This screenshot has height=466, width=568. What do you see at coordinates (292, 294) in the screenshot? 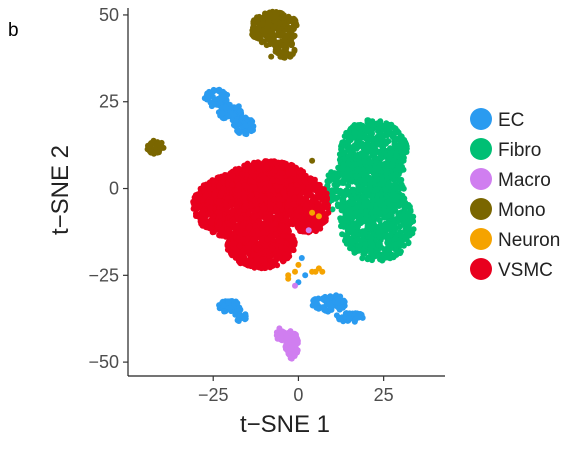
I see `series-macro` at bounding box center [292, 294].